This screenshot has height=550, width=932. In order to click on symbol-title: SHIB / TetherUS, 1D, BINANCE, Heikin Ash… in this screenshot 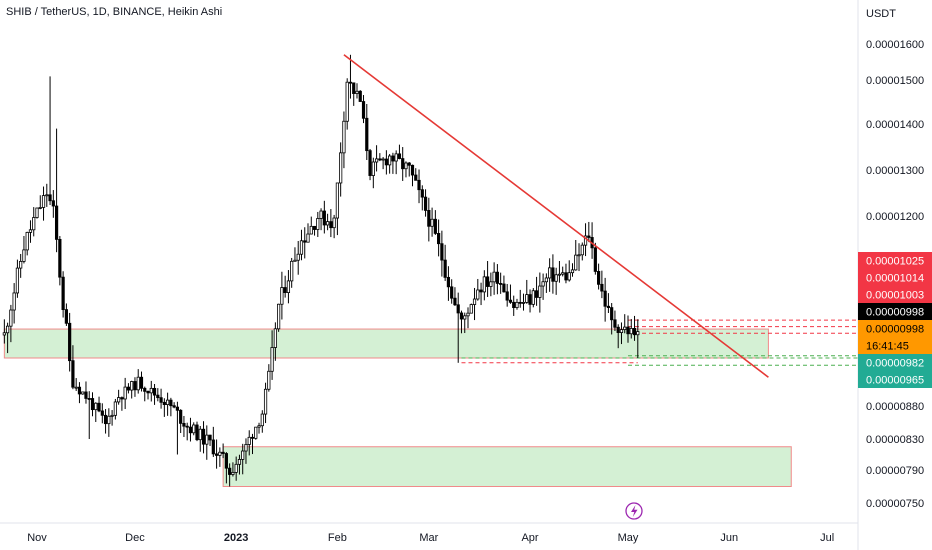, I will do `click(114, 12)`.